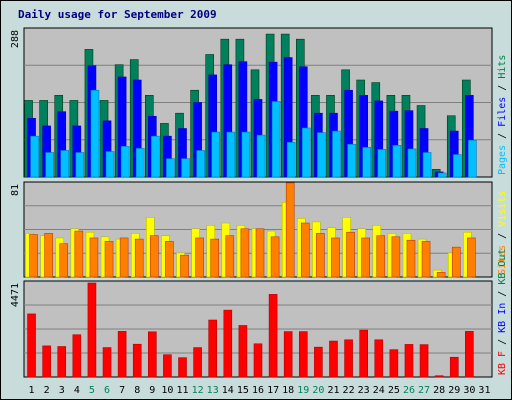  What do you see at coordinates (122, 390) in the screenshot?
I see `x-tick-label-7: 7` at bounding box center [122, 390].